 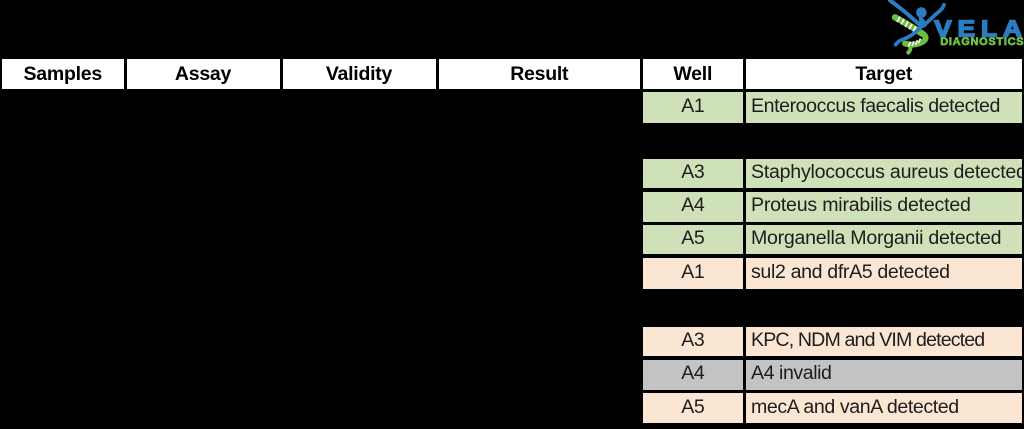 I want to click on svg-text: VELA, so click(x=979, y=29).